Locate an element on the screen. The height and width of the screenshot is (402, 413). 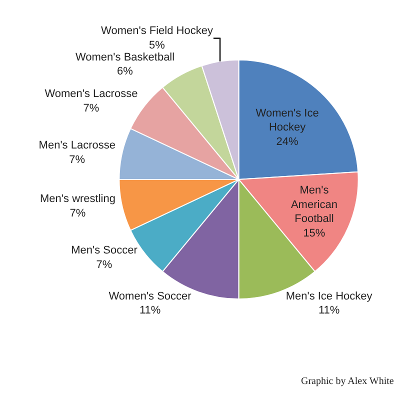
data-label: 24% is located at coordinates (287, 142).